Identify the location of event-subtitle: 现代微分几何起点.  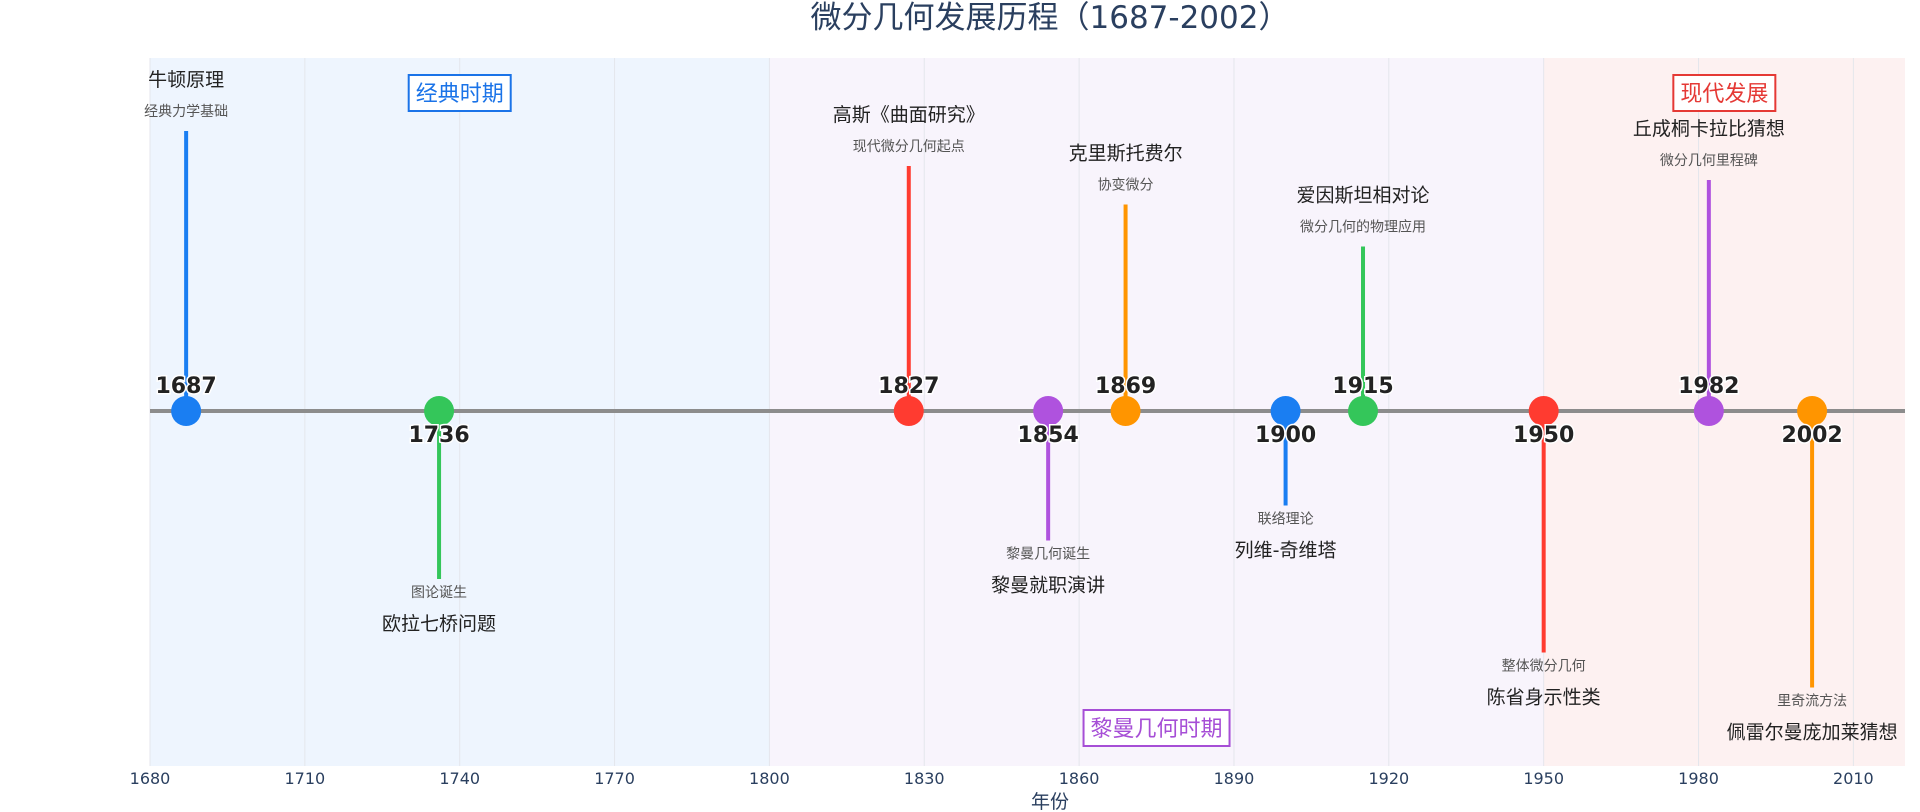
(909, 147).